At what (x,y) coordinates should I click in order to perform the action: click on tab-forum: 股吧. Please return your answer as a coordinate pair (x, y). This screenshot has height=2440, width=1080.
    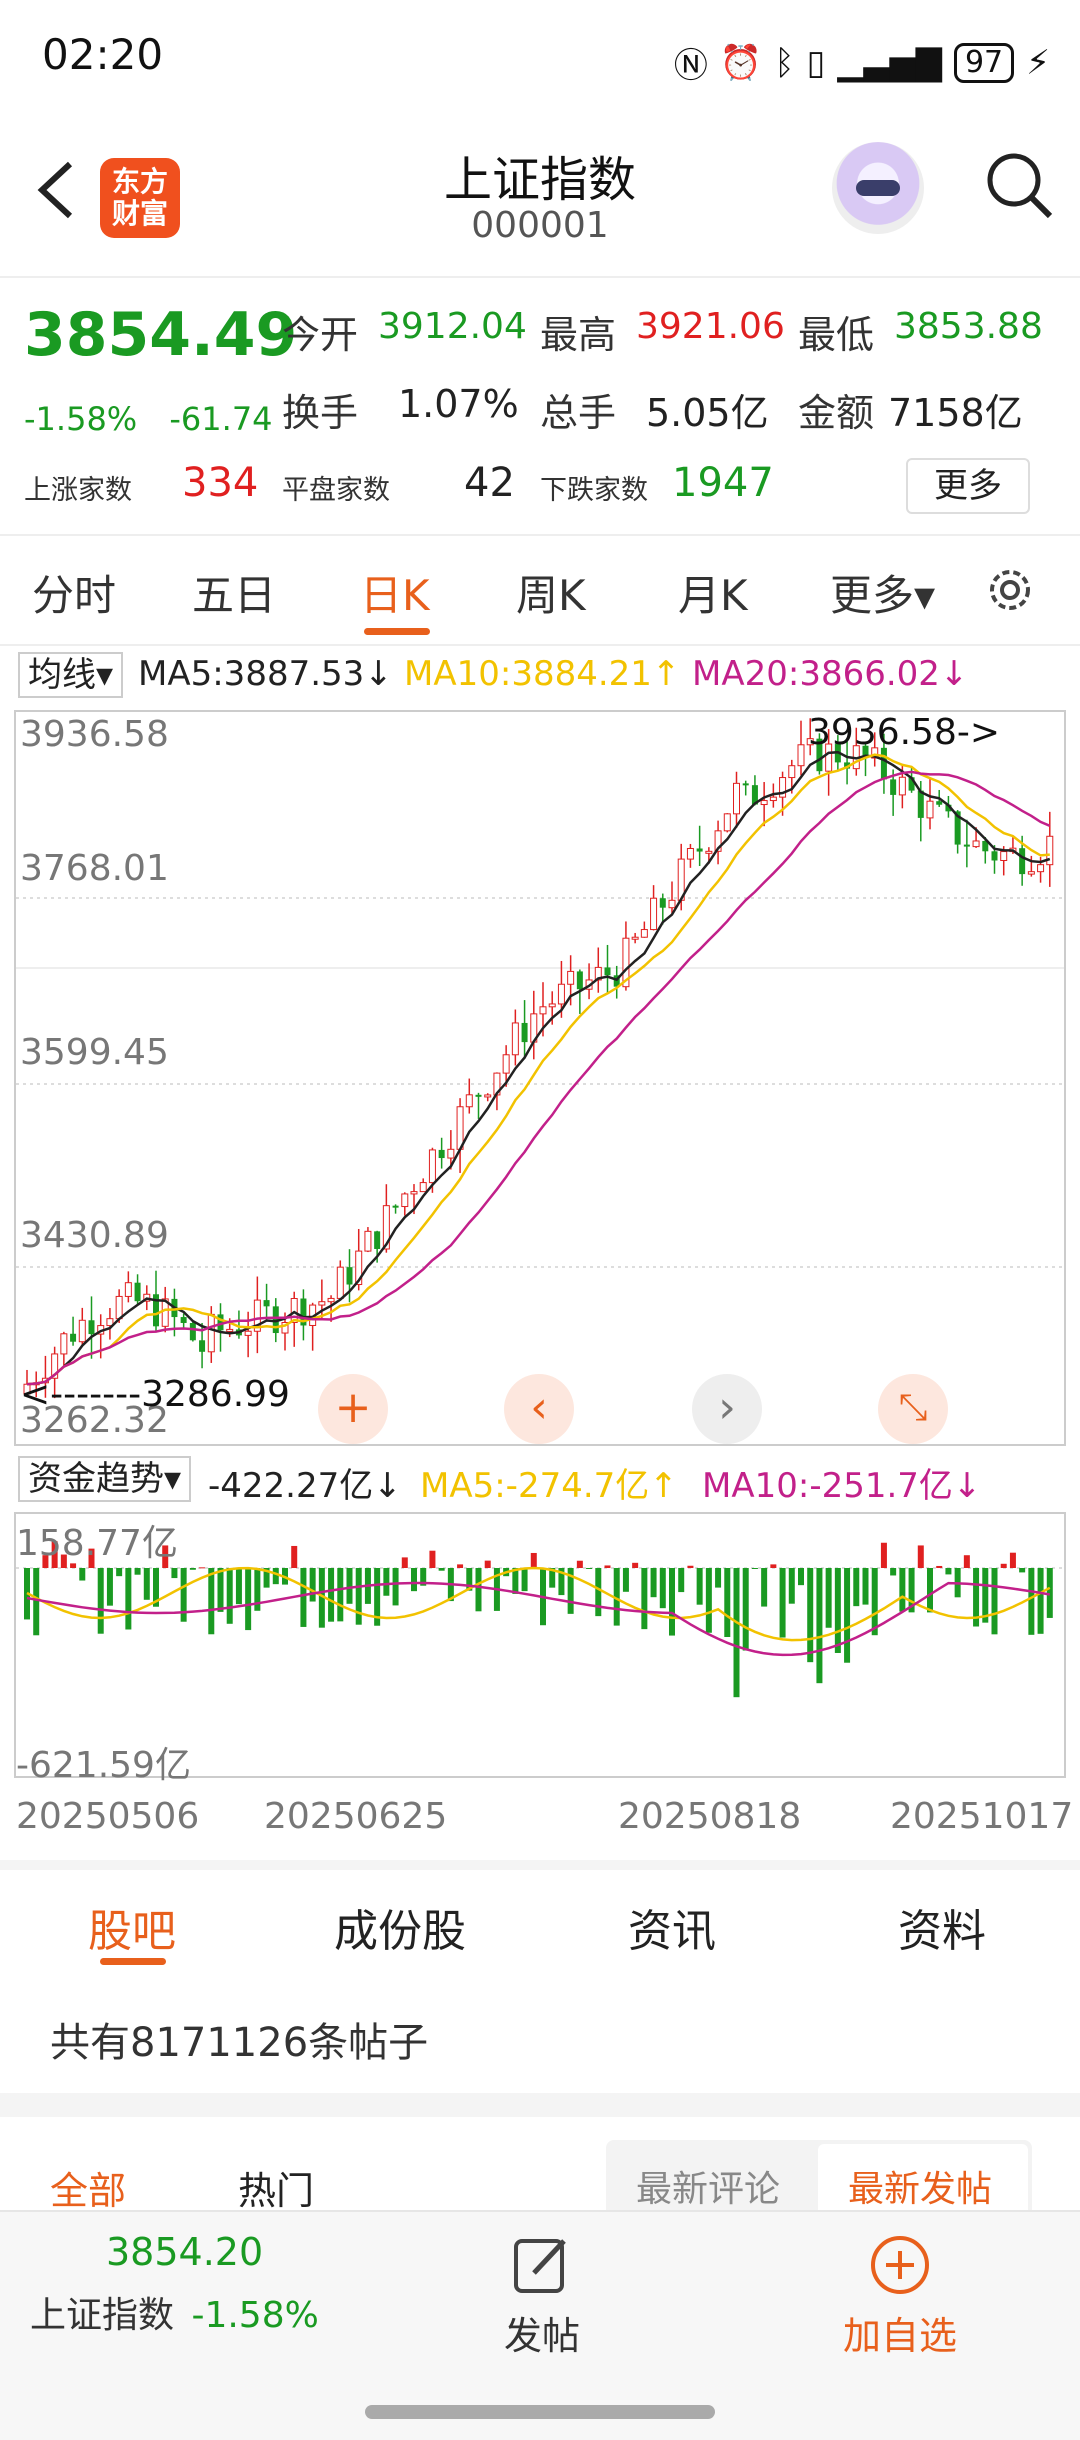
    Looking at the image, I should click on (132, 1931).